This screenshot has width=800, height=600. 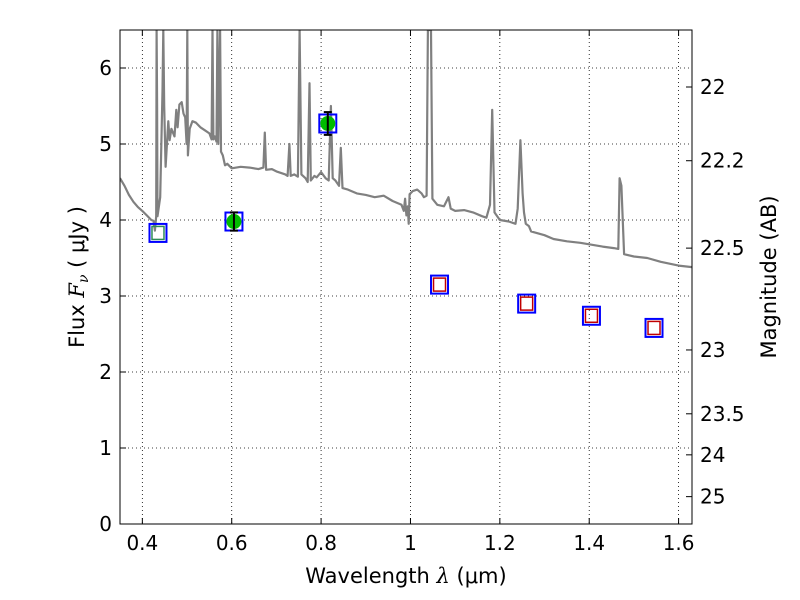 What do you see at coordinates (722, 248) in the screenshot?
I see `y2-tick-label: 22.5` at bounding box center [722, 248].